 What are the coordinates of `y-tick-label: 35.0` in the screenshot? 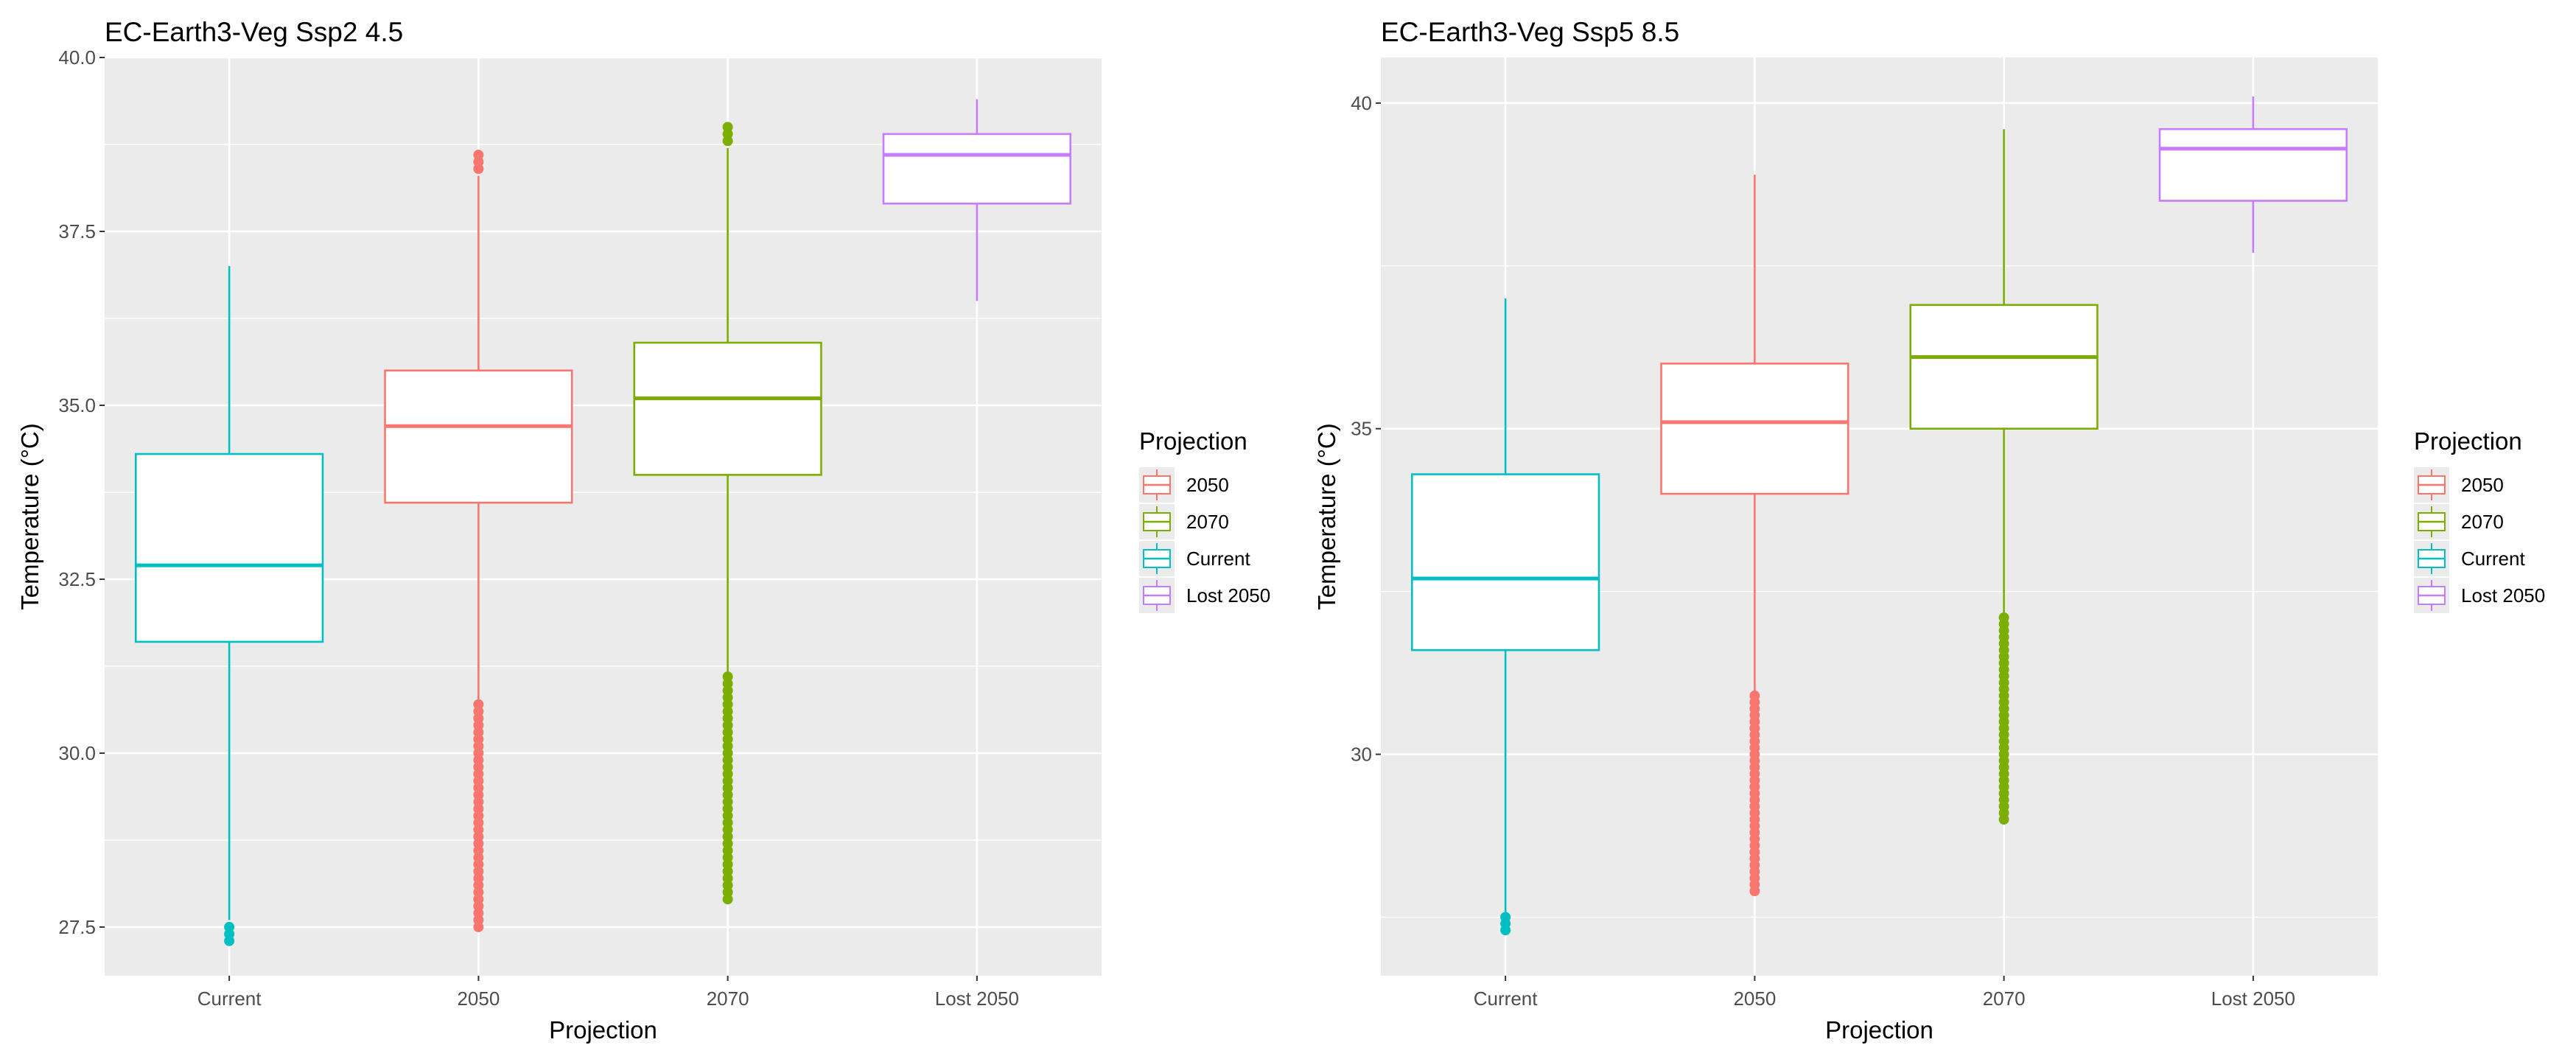 It's located at (77, 405).